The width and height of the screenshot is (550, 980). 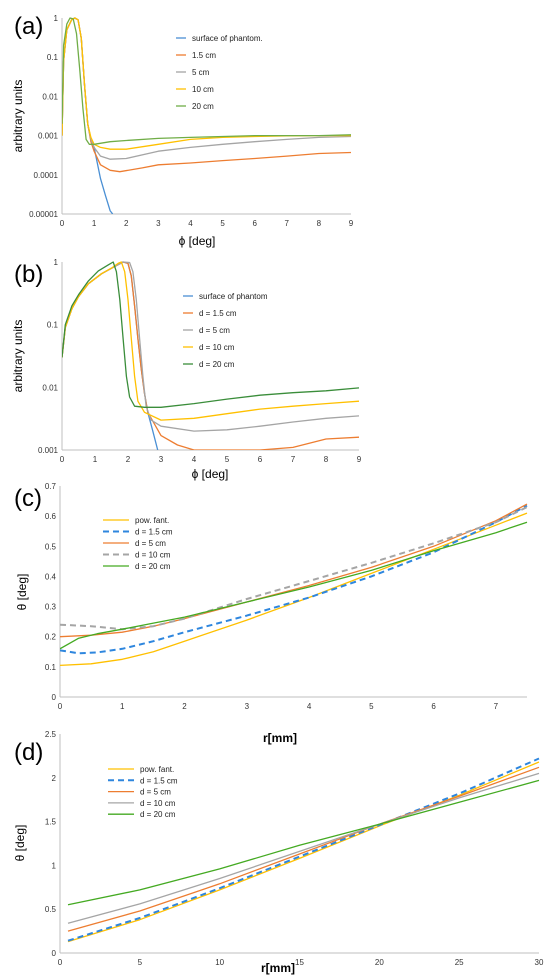 I want to click on y-tick-label: 0.7, so click(x=51, y=486).